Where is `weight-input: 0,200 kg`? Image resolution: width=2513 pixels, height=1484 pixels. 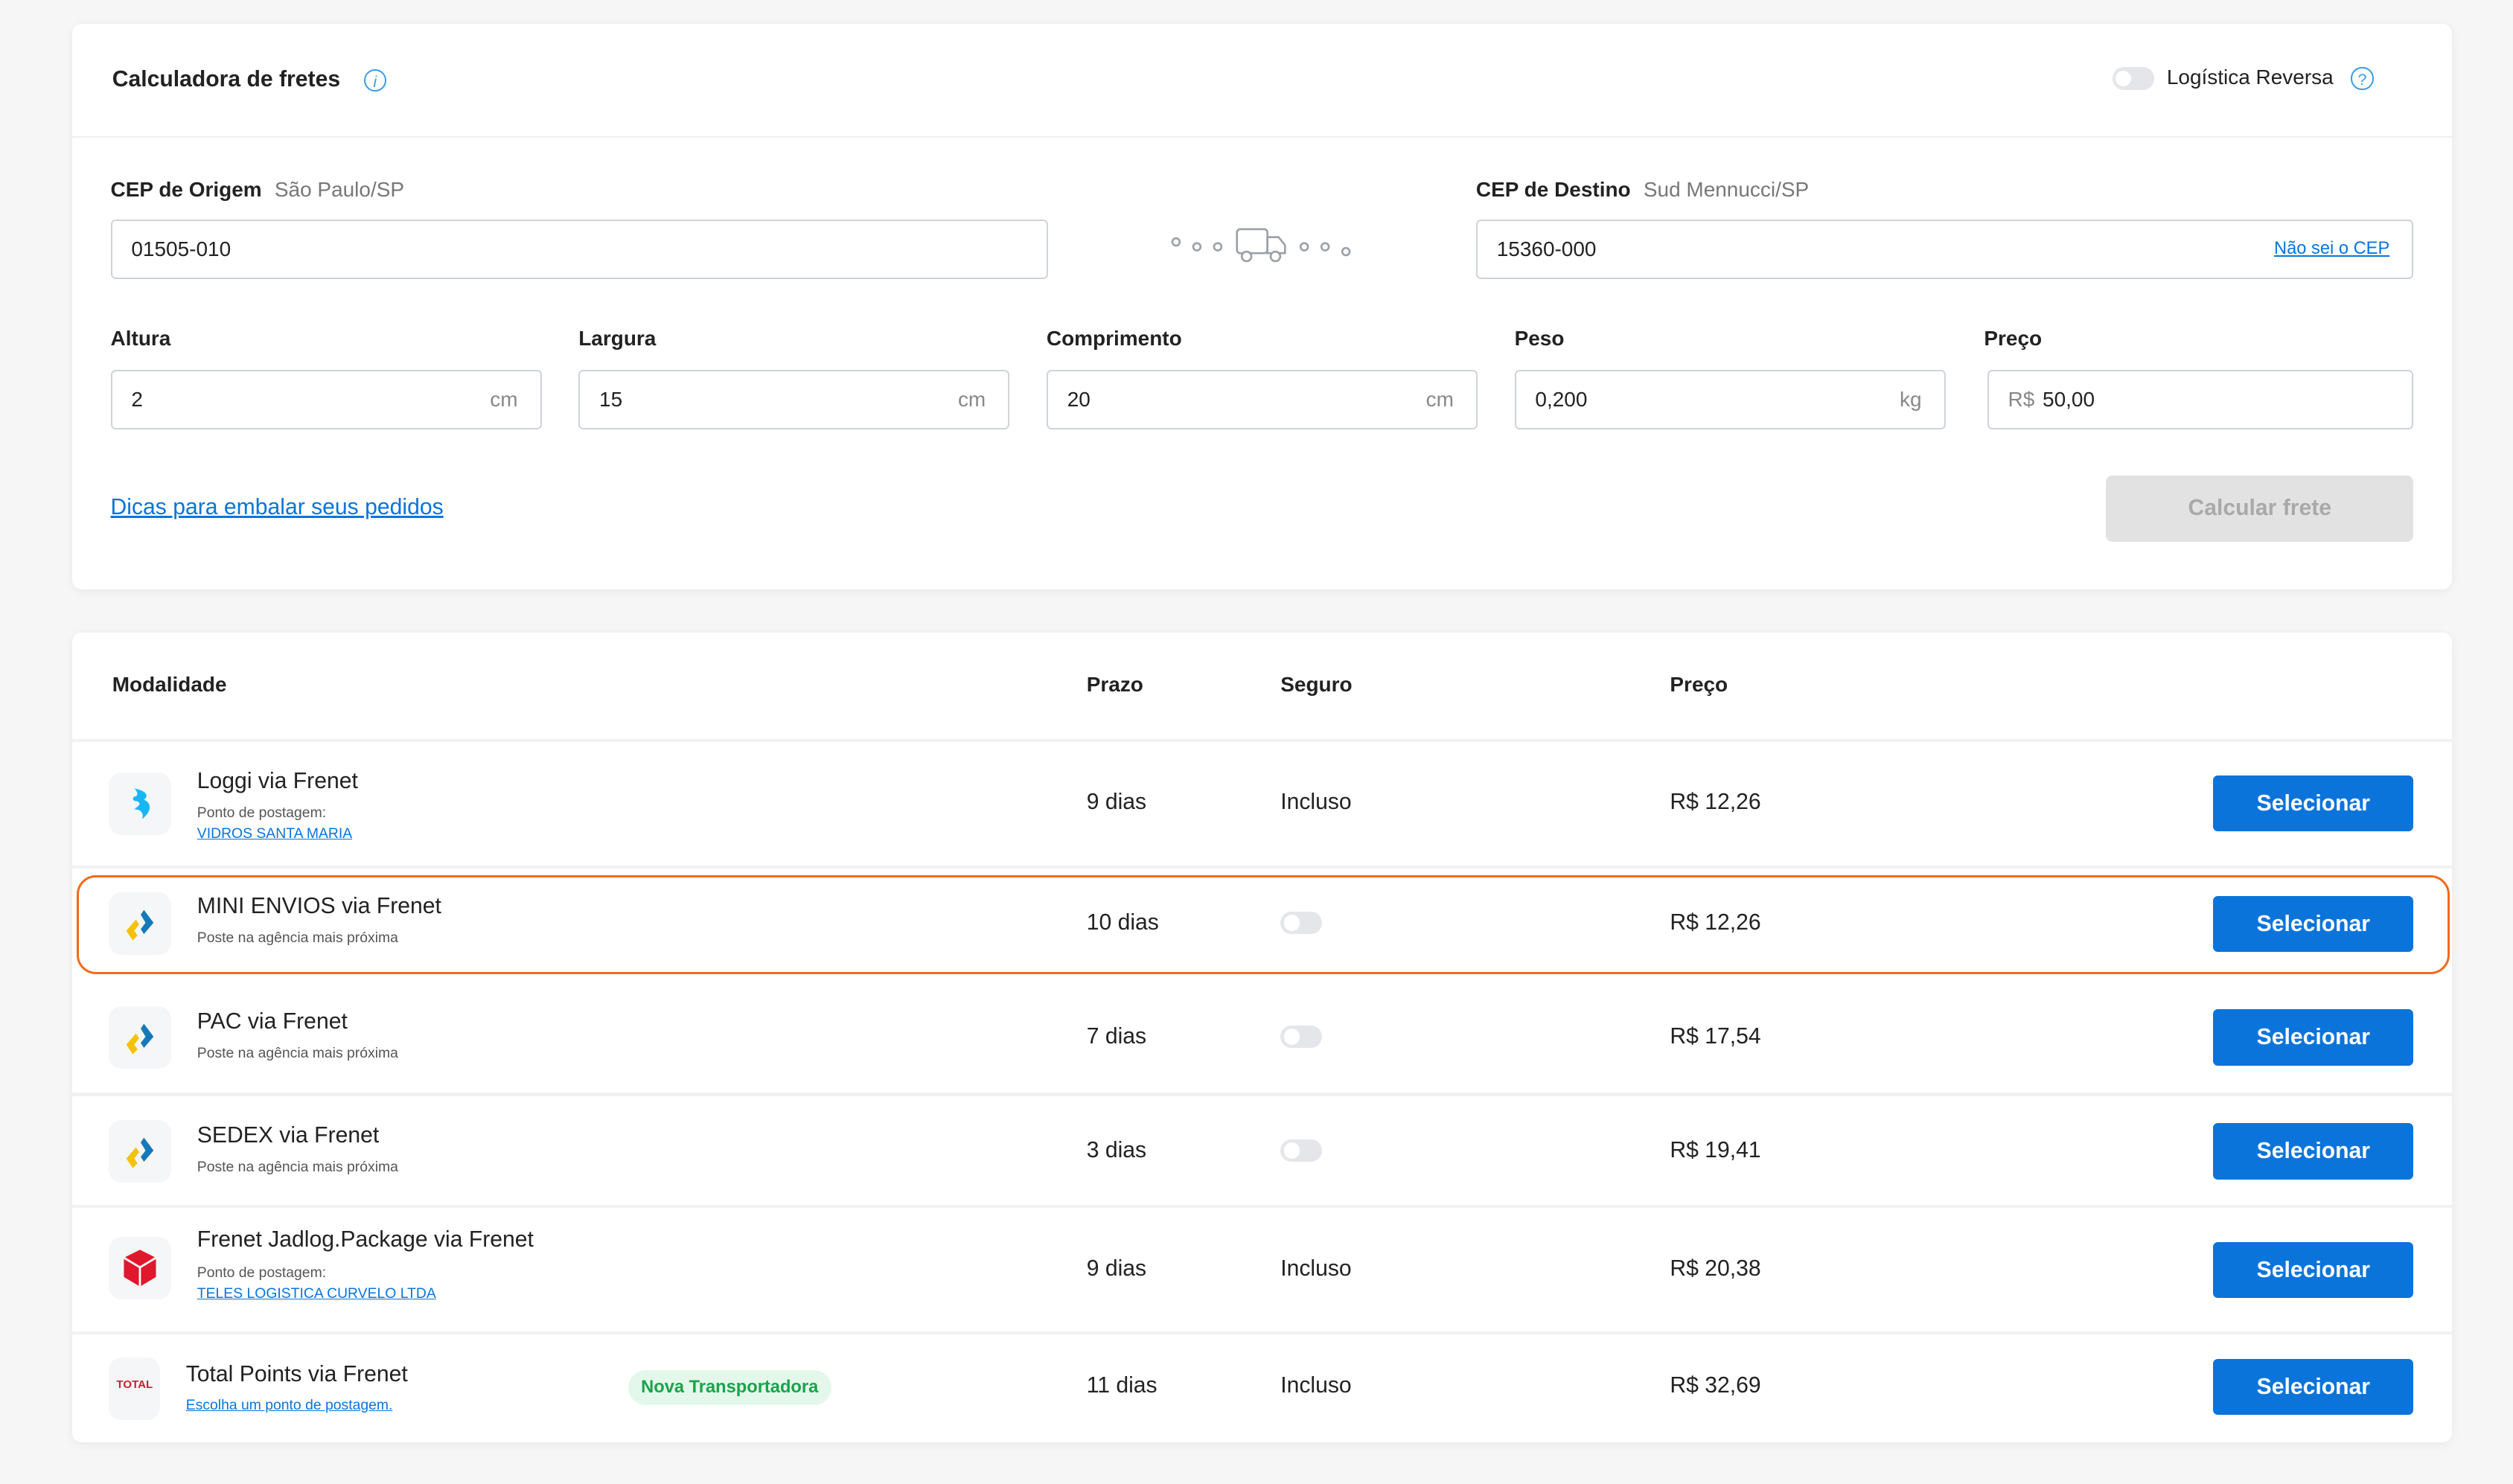 weight-input: 0,200 kg is located at coordinates (1730, 399).